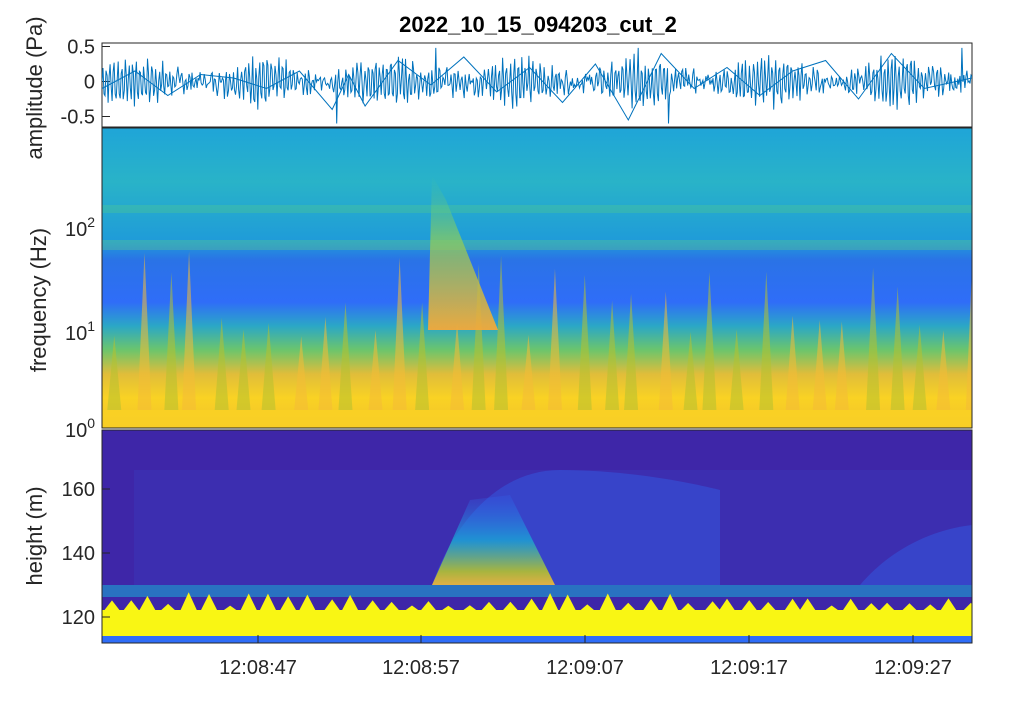  Describe the element at coordinates (913, 668) in the screenshot. I see `x-tick-label: 12:09:27` at that location.